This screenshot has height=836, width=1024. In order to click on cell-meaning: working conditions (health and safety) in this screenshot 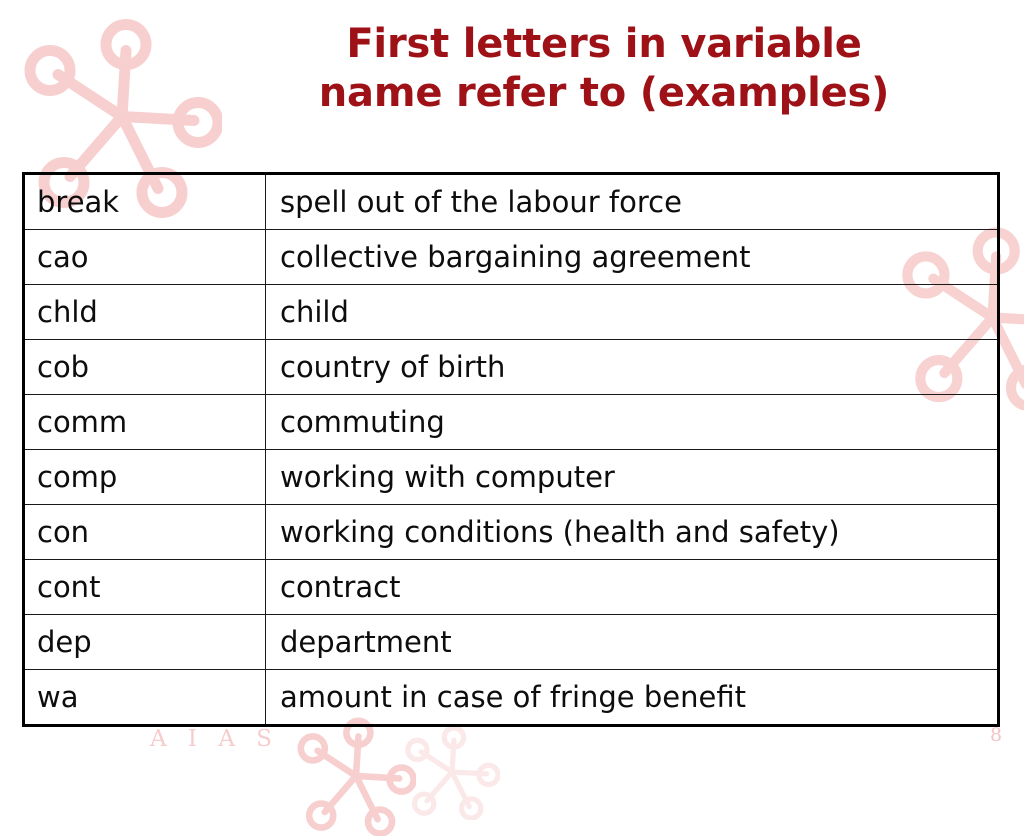, I will do `click(632, 532)`.